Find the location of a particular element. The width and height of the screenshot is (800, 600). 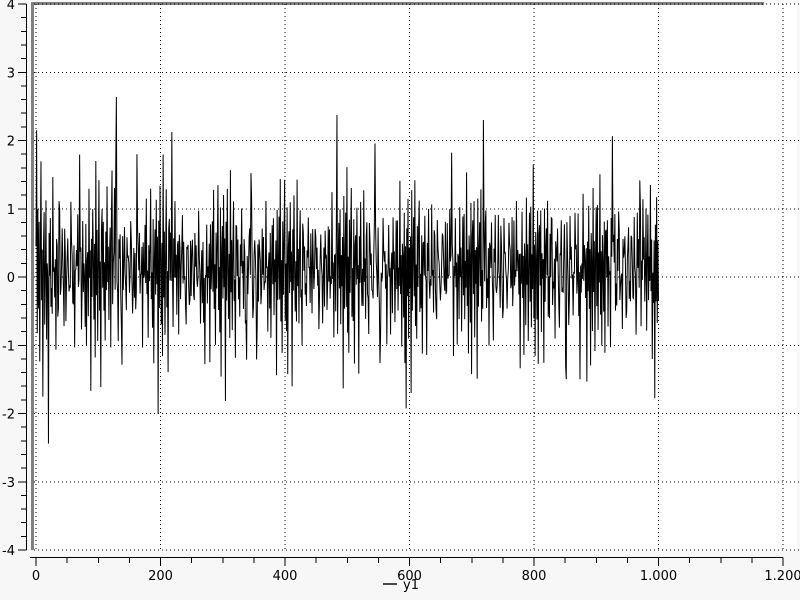

x-tick-label: 1.200 is located at coordinates (782, 576).